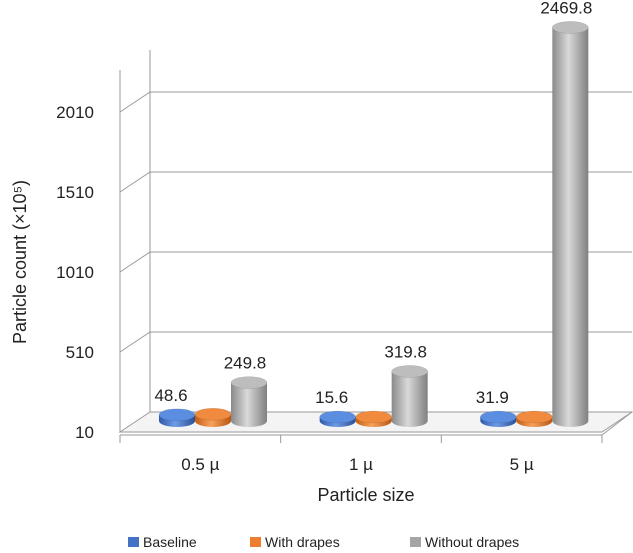 The width and height of the screenshot is (633, 553). I want to click on legend-label: With drapes, so click(302, 542).